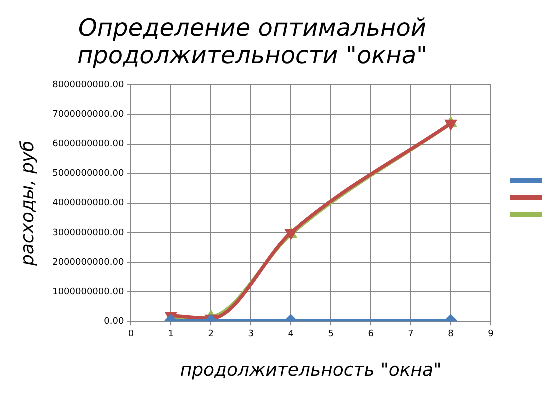  What do you see at coordinates (88, 263) in the screenshot?
I see `y-tick-label: 2000000000.00` at bounding box center [88, 263].